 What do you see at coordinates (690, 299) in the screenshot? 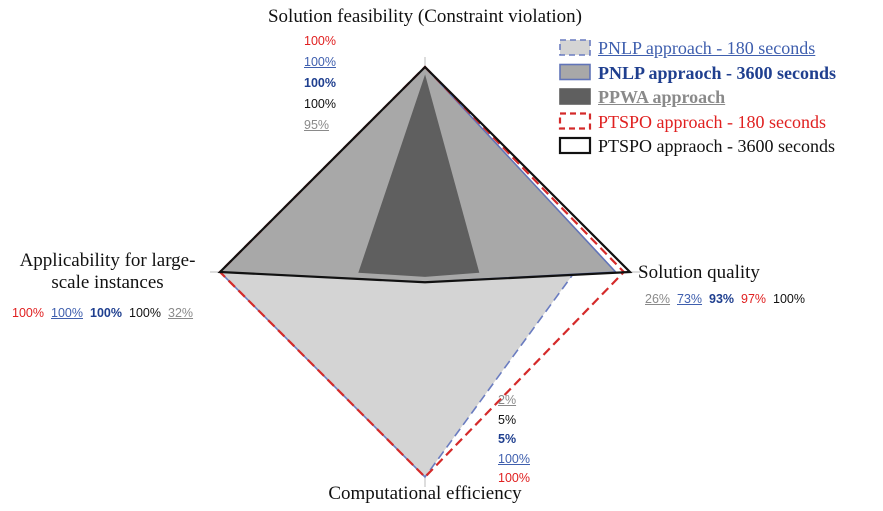
I see `value-label: 73%` at bounding box center [690, 299].